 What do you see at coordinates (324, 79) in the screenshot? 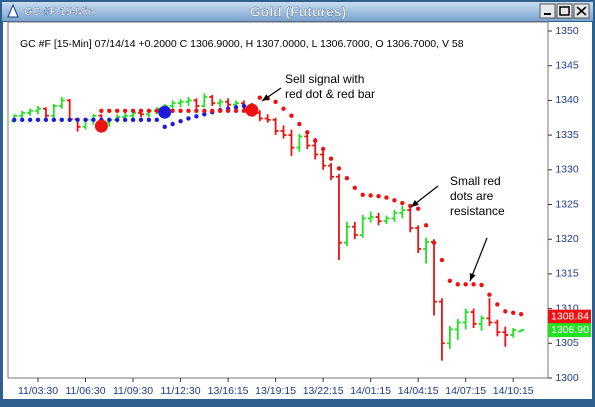
I see `annotation-text: Sell signal with` at bounding box center [324, 79].